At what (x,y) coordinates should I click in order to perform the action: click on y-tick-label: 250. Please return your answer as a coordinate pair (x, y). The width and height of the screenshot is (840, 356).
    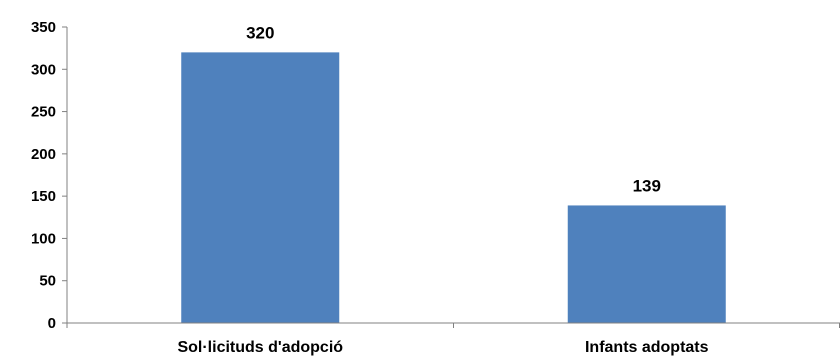
    Looking at the image, I should click on (43, 112).